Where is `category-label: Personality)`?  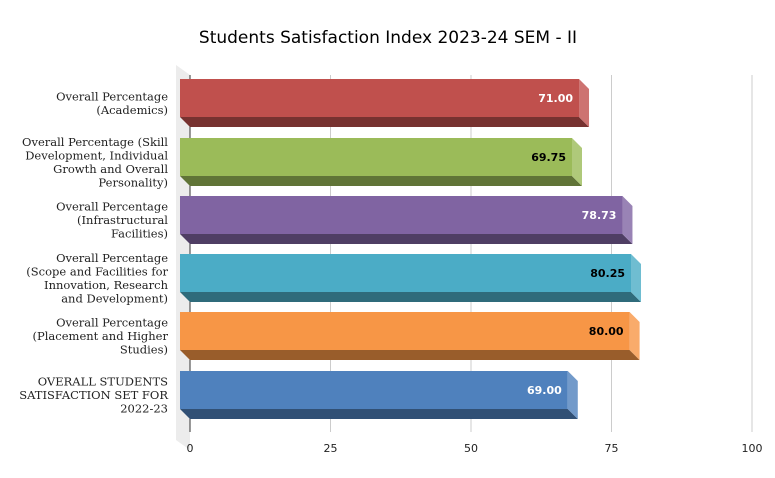 category-label: Personality) is located at coordinates (133, 182).